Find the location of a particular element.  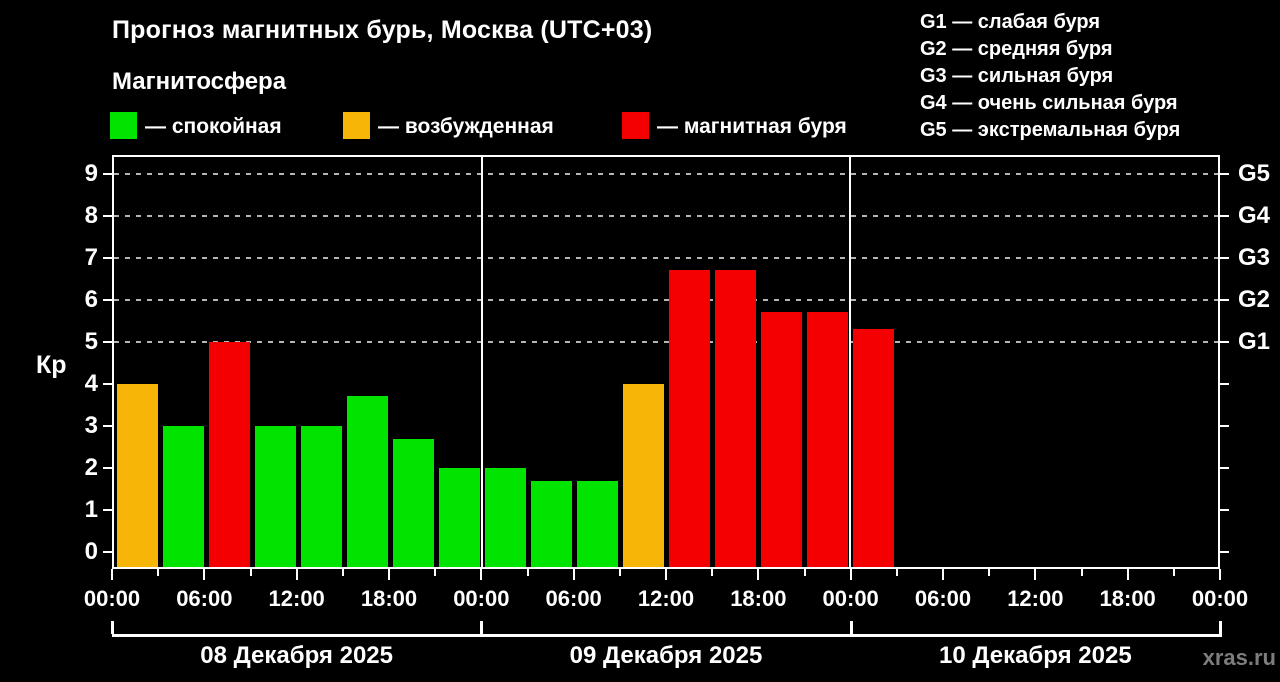

legend-label-excited: — возбужденная is located at coordinates (466, 126).